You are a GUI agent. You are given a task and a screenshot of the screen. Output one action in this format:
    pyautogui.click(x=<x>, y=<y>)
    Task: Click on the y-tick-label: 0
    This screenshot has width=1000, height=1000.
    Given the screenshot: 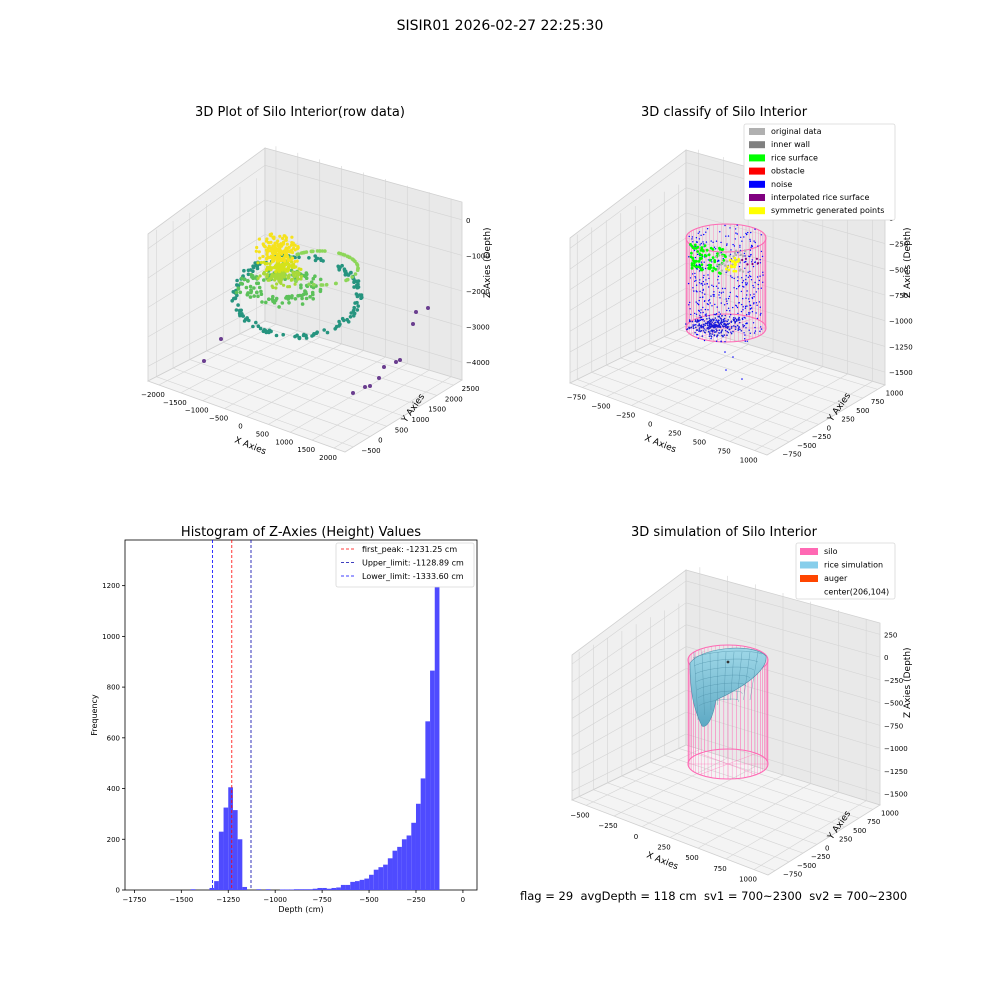 What is the action you would take?
    pyautogui.click(x=827, y=848)
    